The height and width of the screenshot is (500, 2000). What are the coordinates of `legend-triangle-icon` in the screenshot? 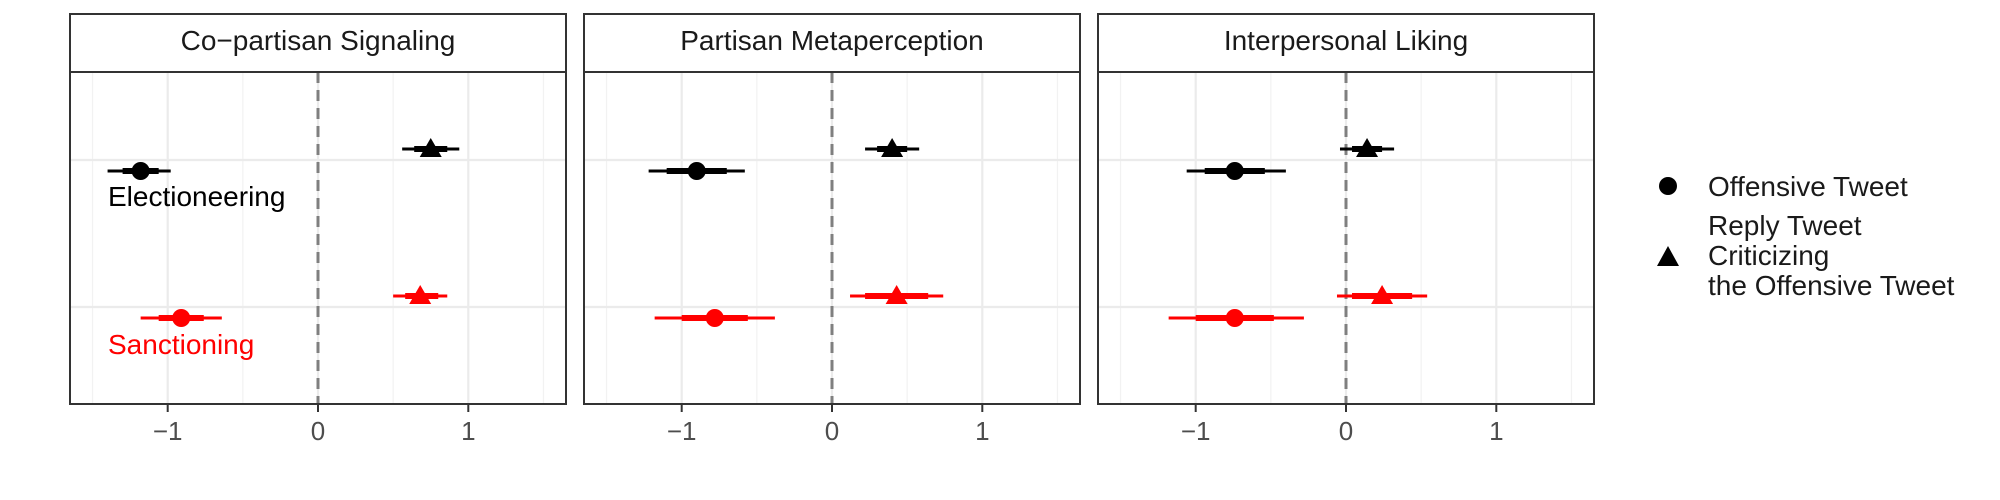 It's located at (1668, 256).